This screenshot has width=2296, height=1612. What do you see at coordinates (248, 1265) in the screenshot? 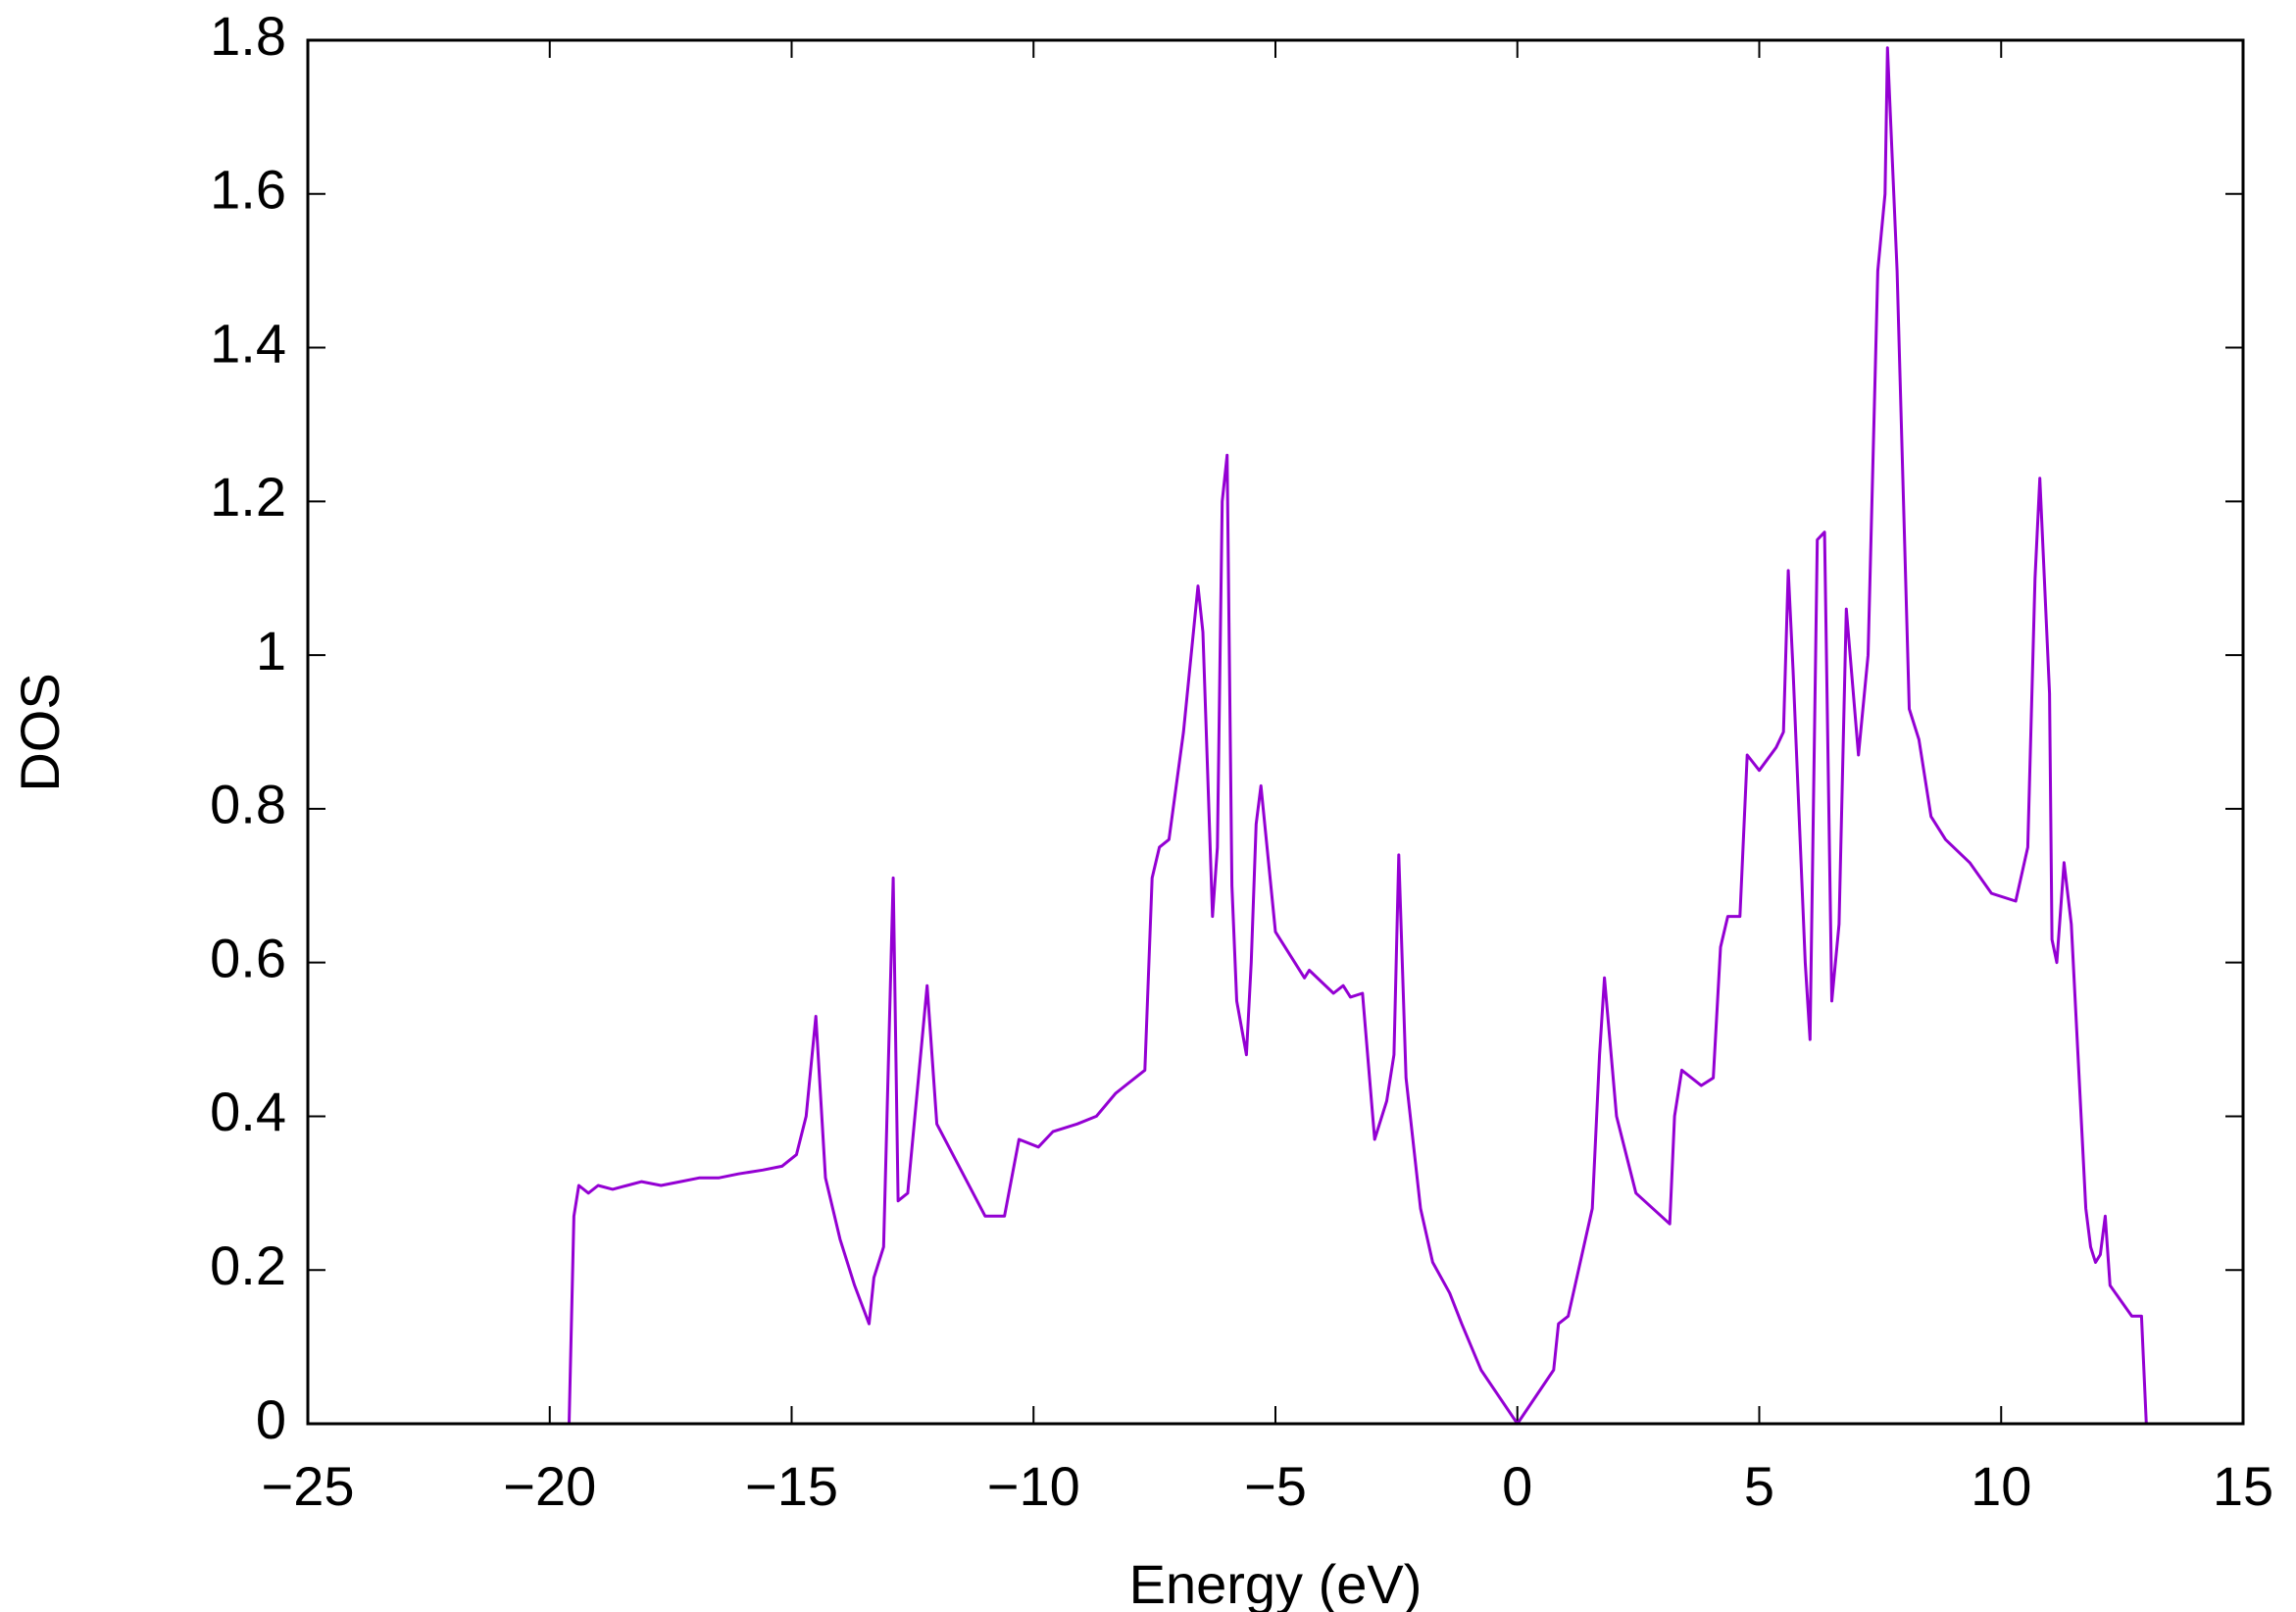
I see `y-tick-label: 0.2` at bounding box center [248, 1265].